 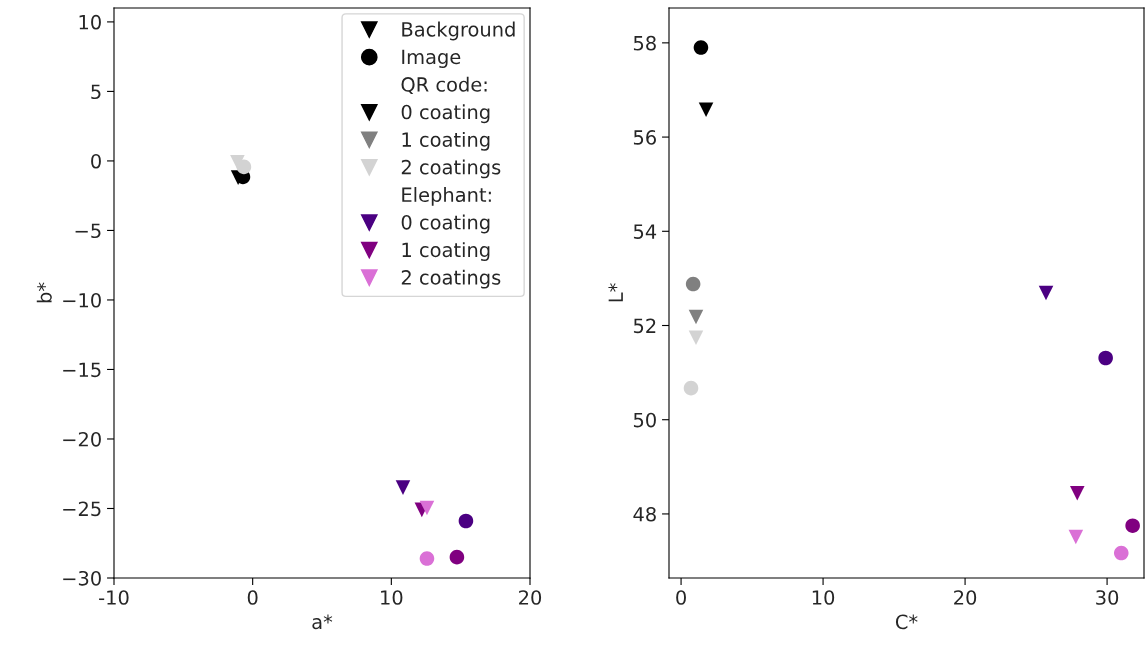 I want to click on annotation: Elephant:, so click(x=446, y=196).